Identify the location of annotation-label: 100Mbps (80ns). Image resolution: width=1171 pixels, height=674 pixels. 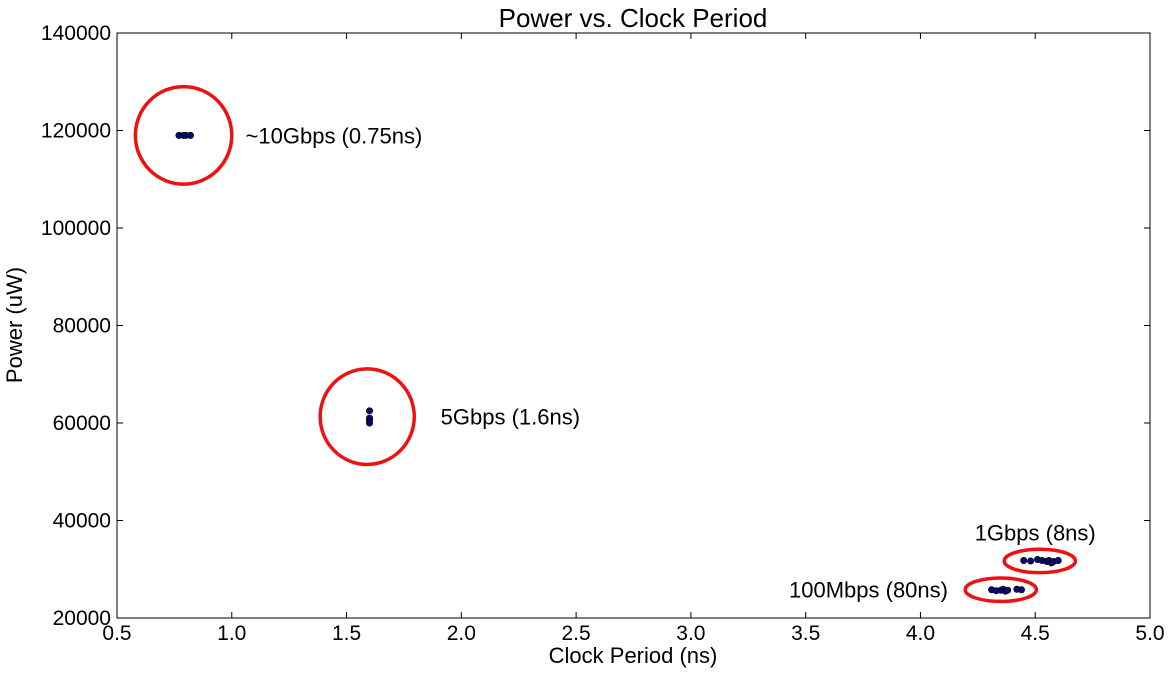
(868, 590).